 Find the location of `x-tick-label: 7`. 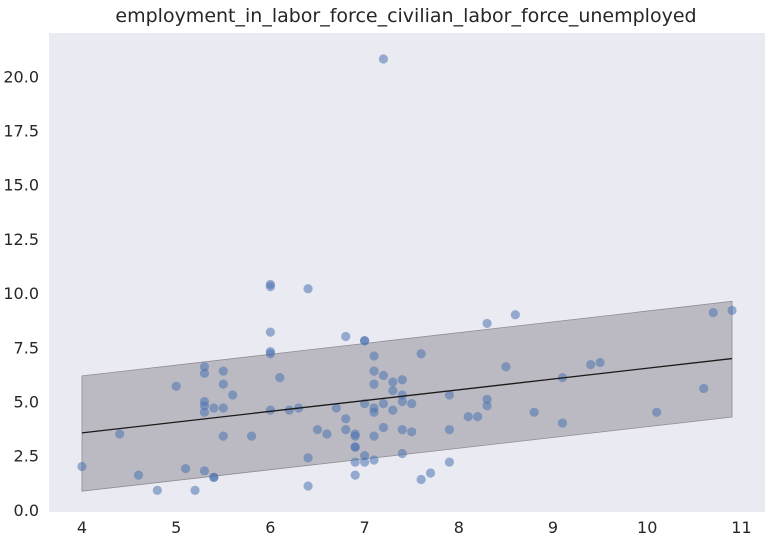

x-tick-label: 7 is located at coordinates (365, 527).